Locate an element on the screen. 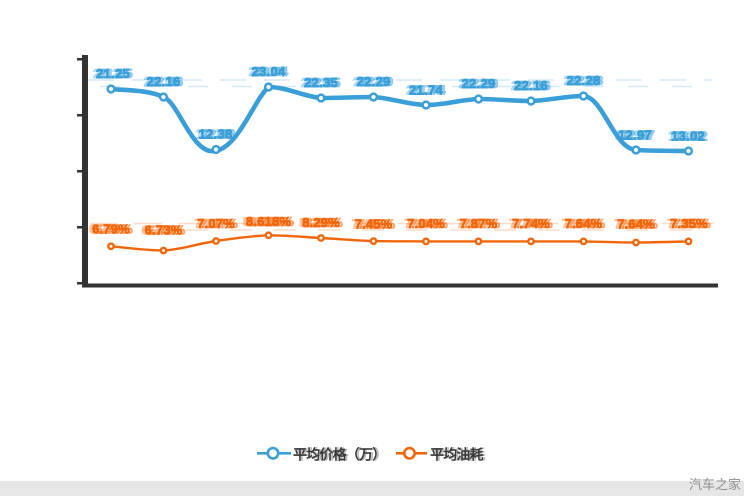  svg-text: 7.74% is located at coordinates (531, 223).